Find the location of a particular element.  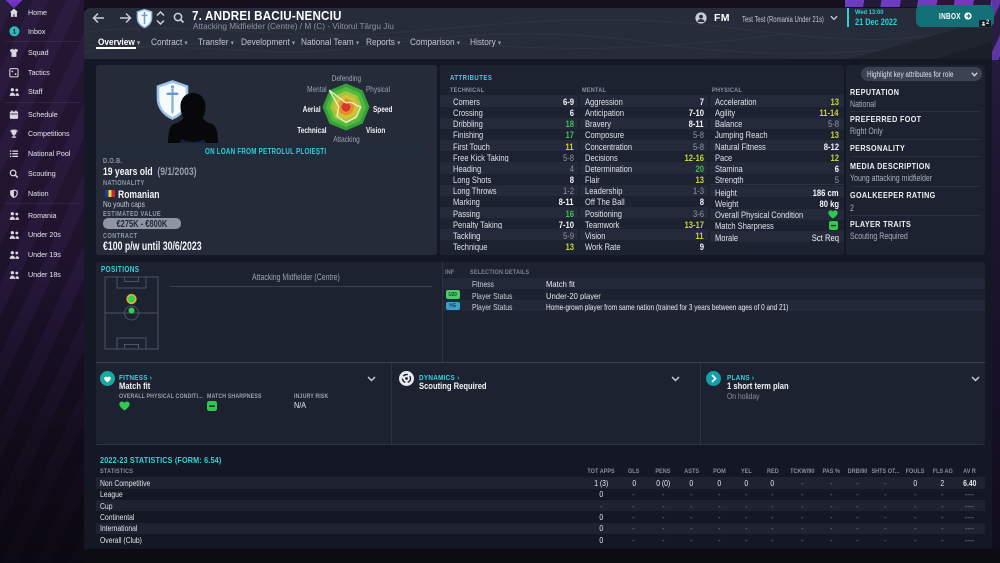

svg-text: 1 is located at coordinates (15, 31).